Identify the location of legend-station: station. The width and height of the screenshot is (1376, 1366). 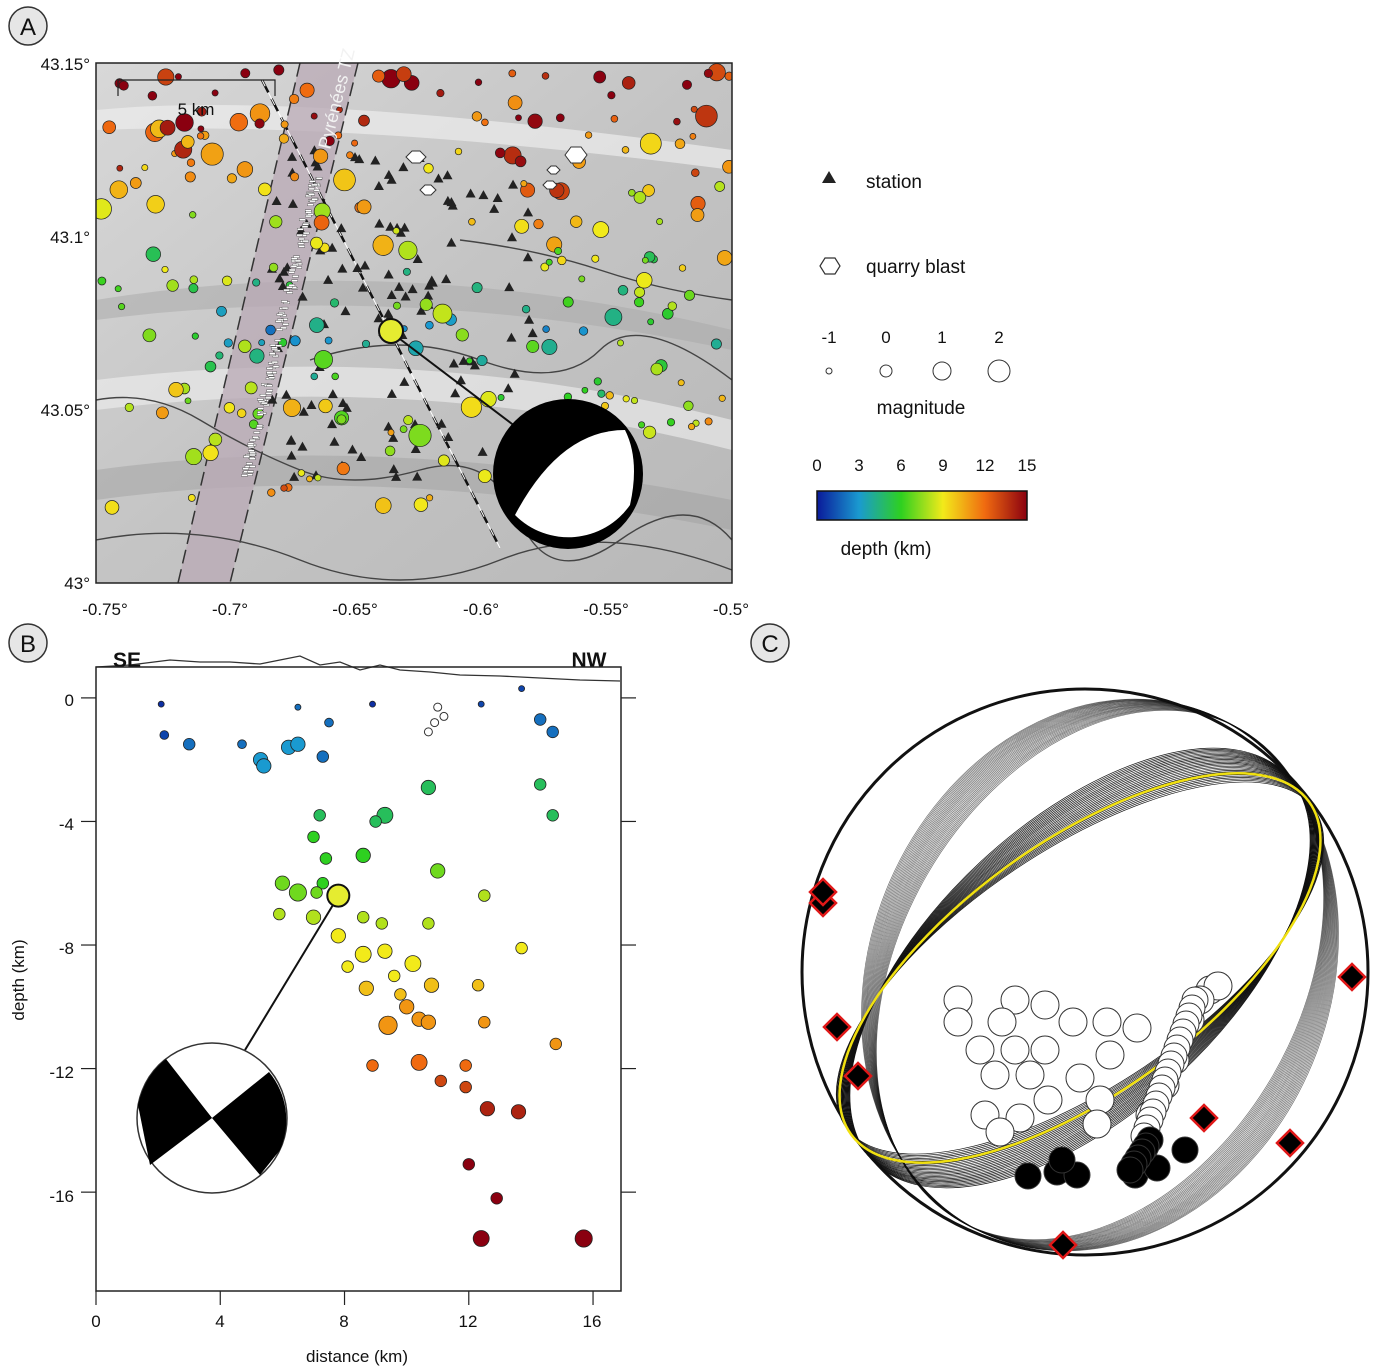
(894, 182).